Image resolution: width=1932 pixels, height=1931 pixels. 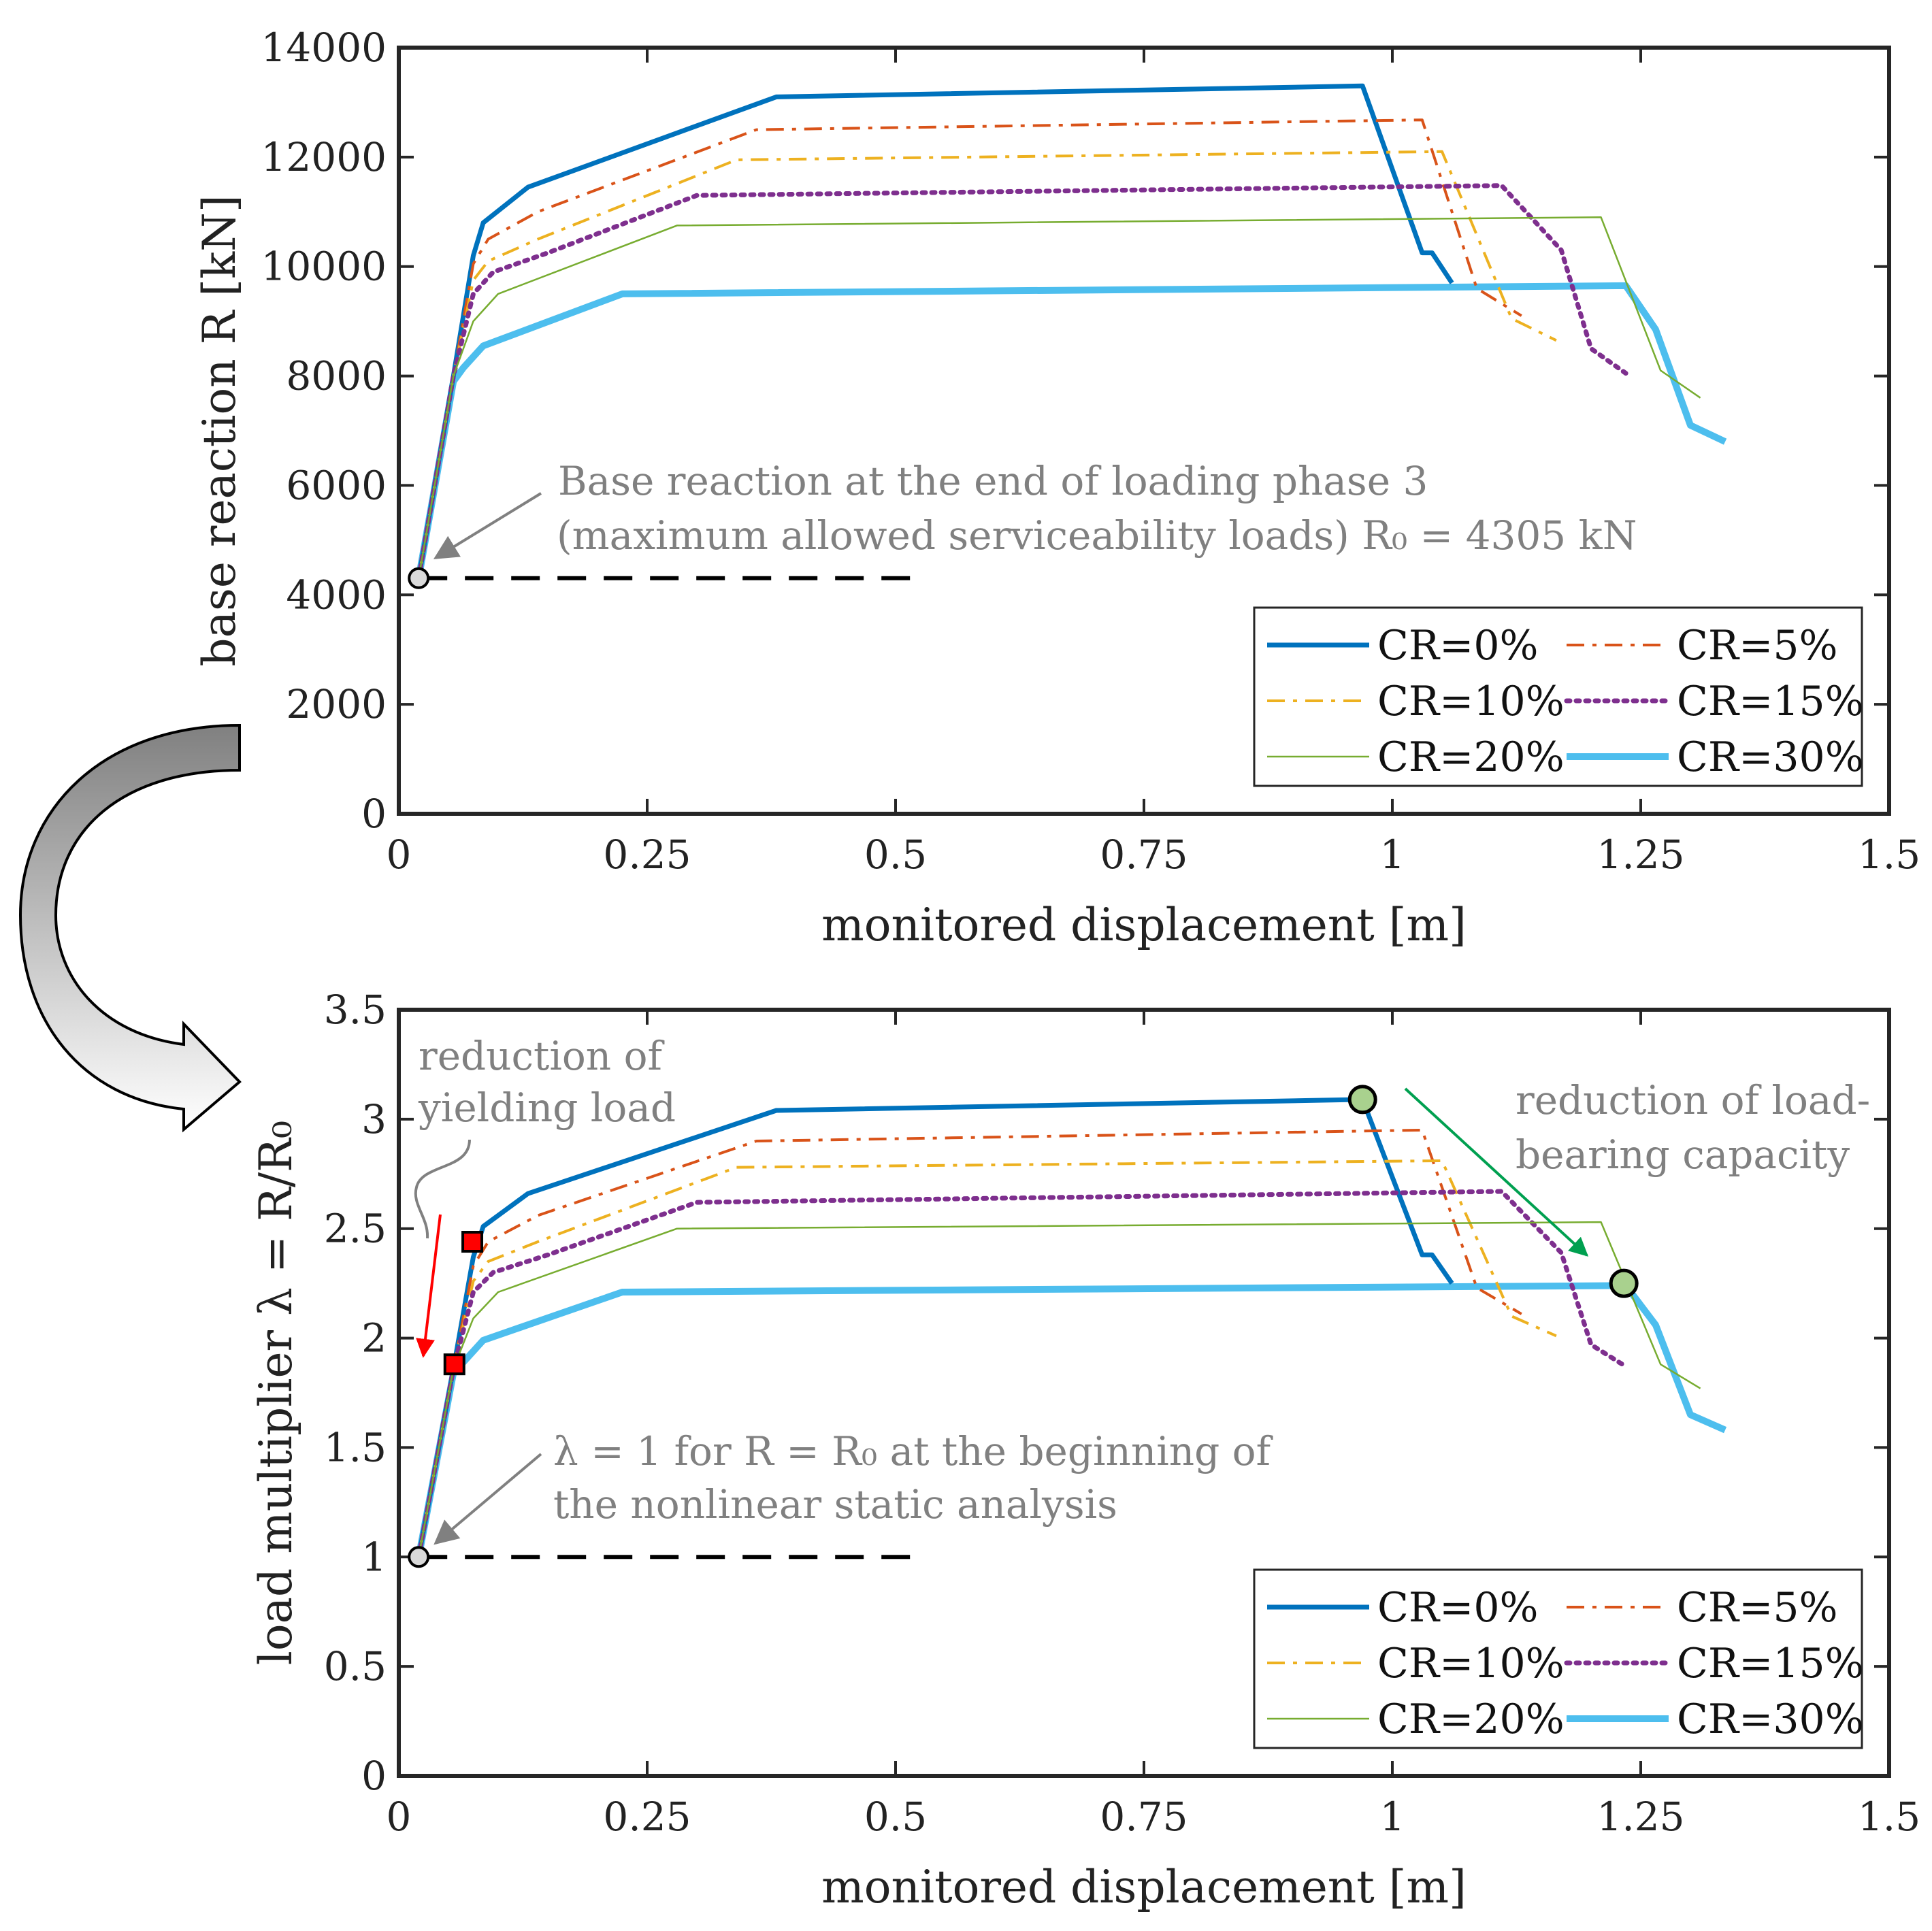 What do you see at coordinates (276, 1393) in the screenshot?
I see `bottom-y-axis-label: load multiplier λ = R/R₀` at bounding box center [276, 1393].